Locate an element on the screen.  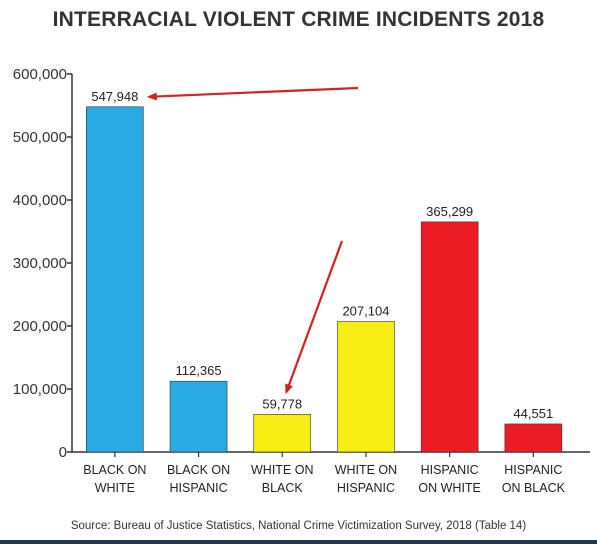
y-tick-label: 400,000 is located at coordinates (40, 200).